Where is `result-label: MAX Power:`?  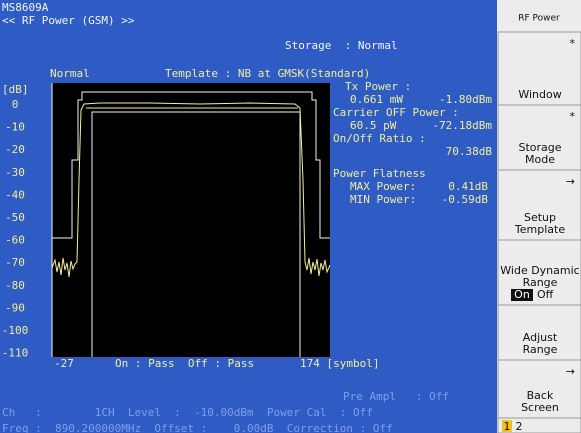 result-label: MAX Power: is located at coordinates (383, 186).